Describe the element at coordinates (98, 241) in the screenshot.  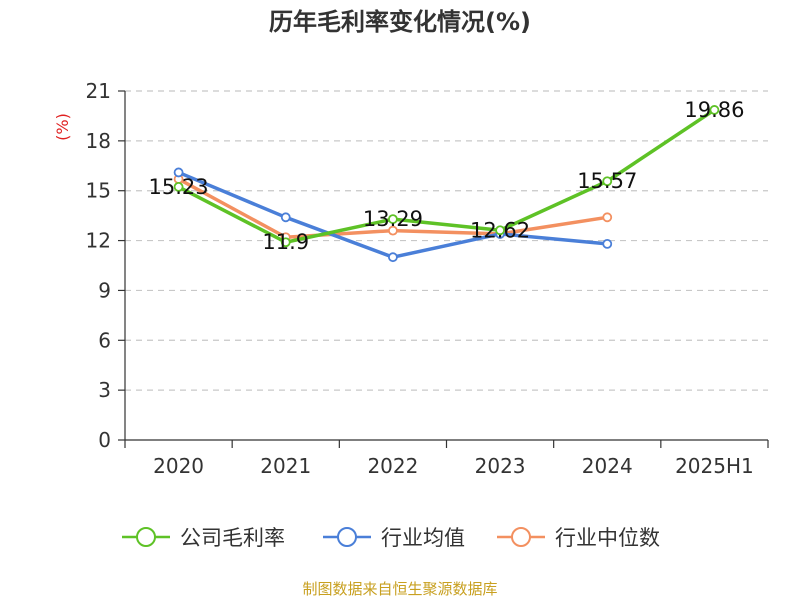
I see `y-tick-label: 12` at that location.